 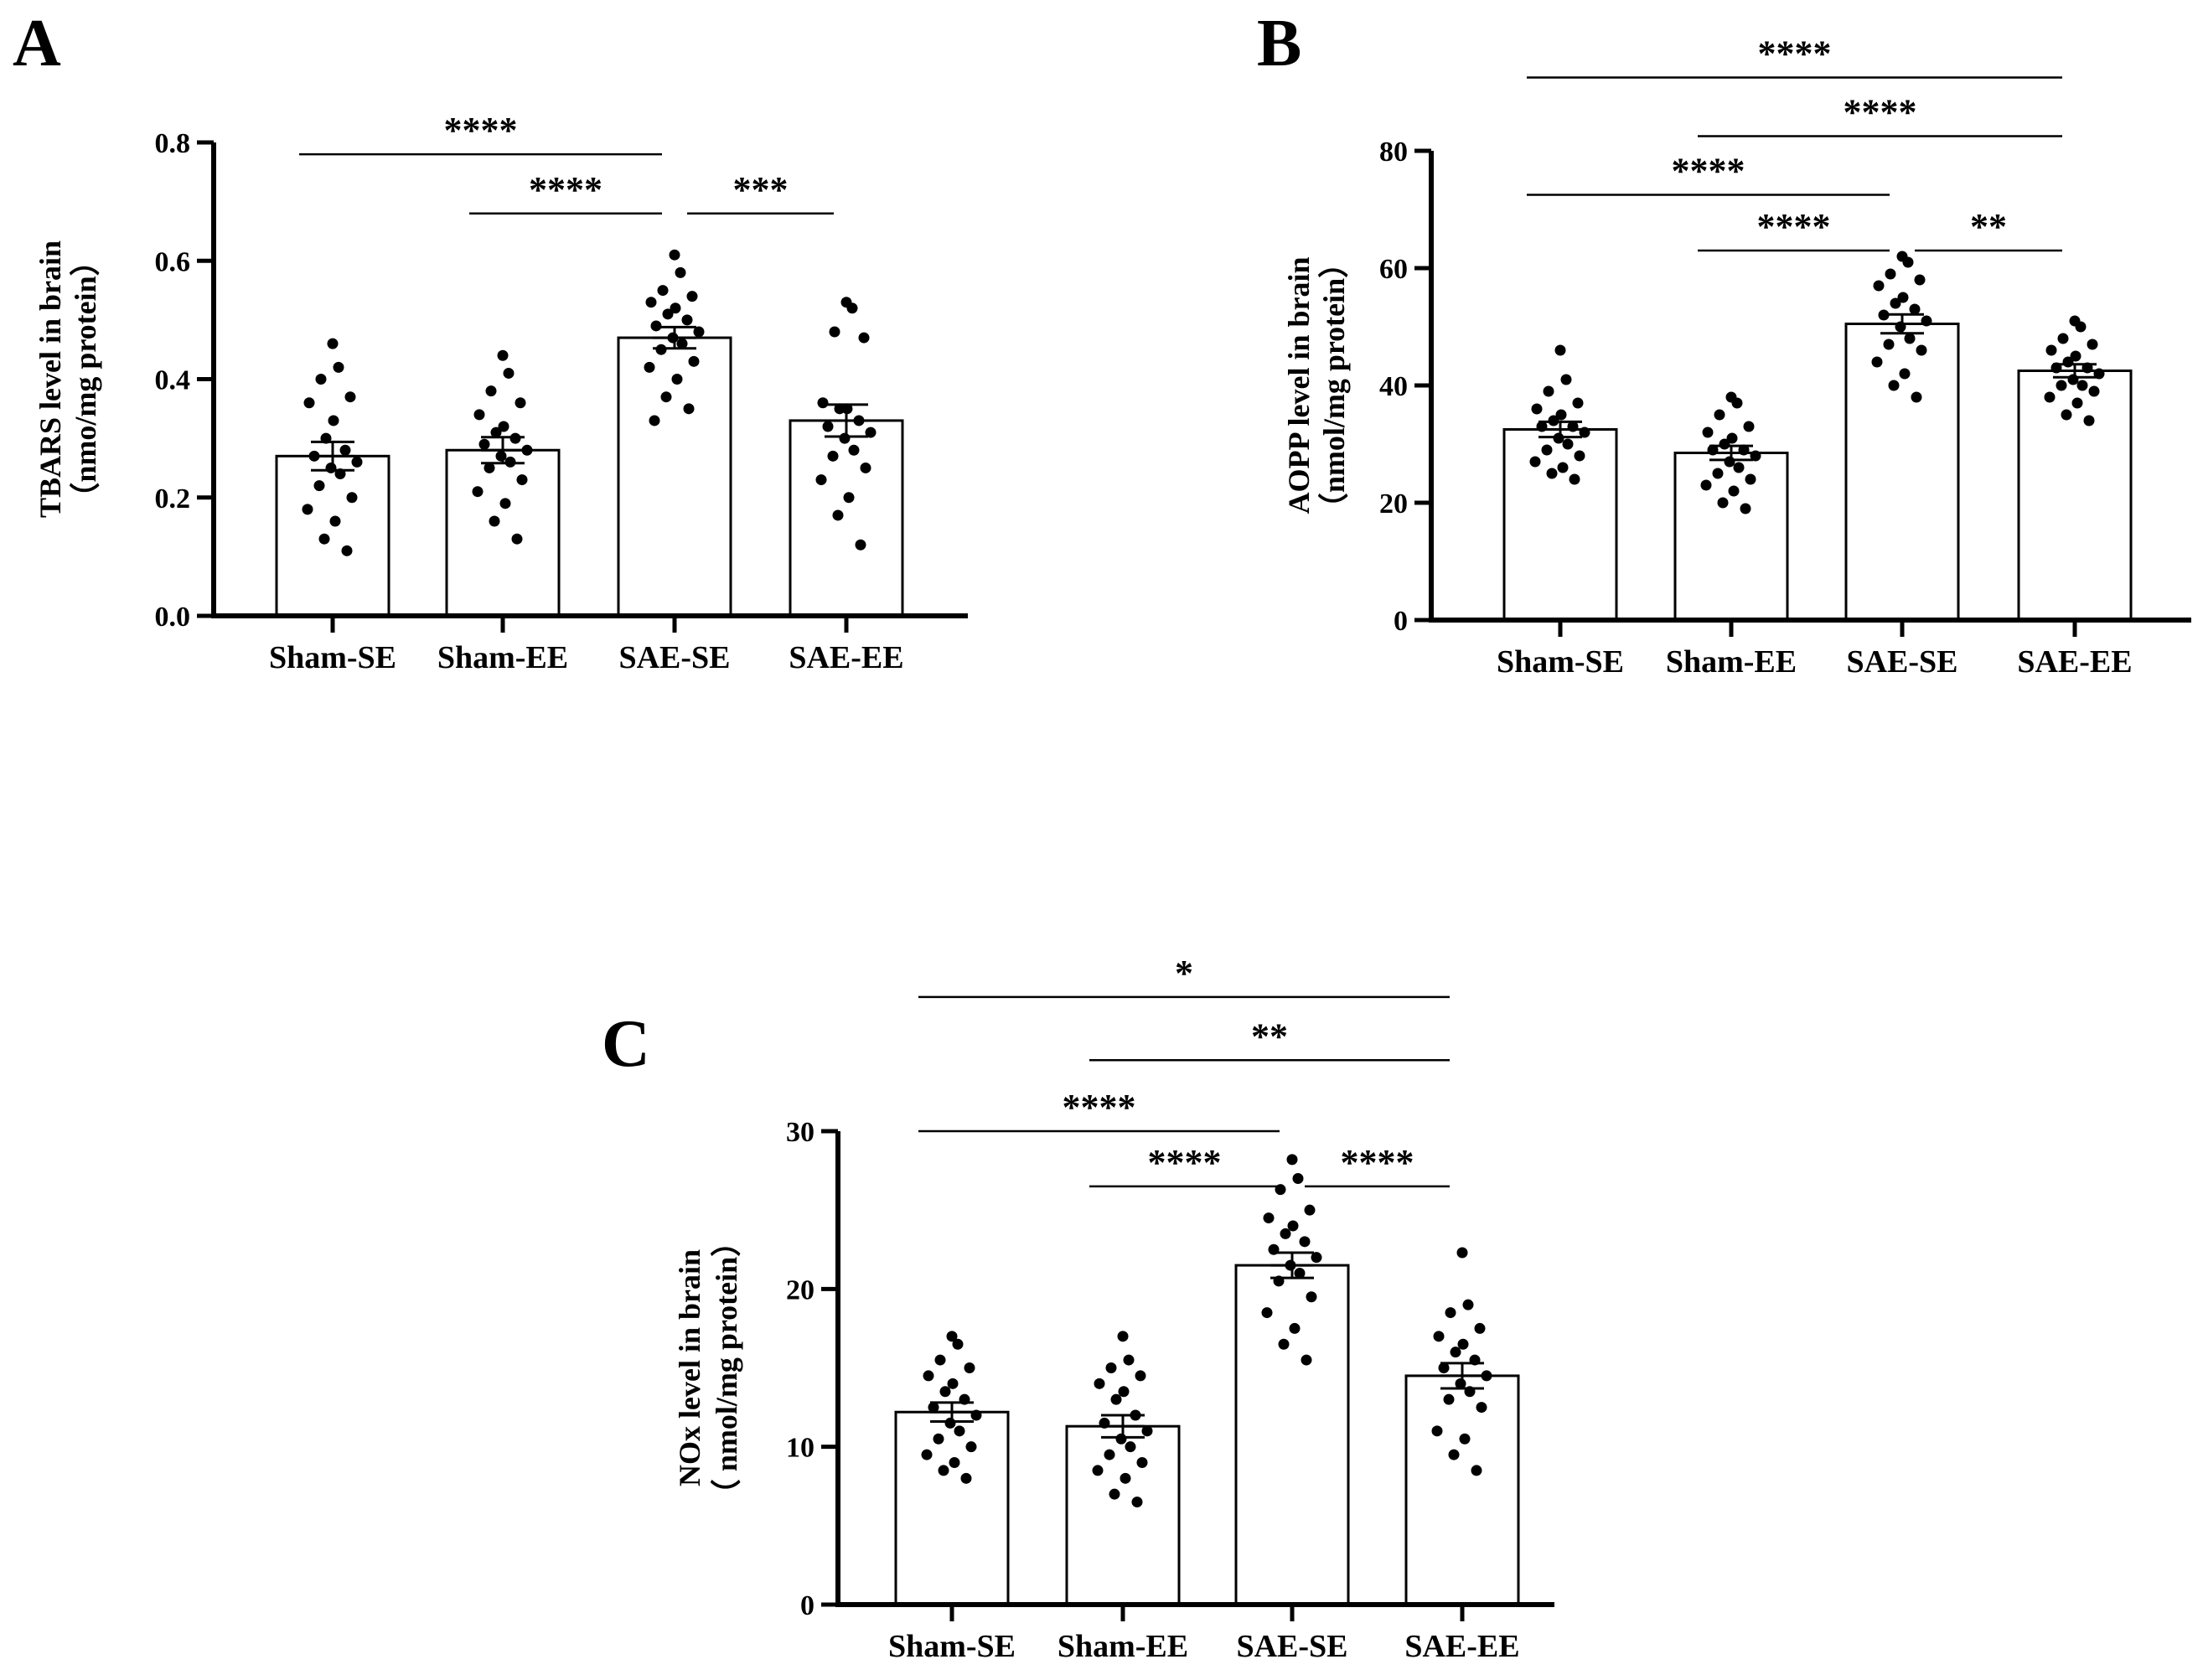 What do you see at coordinates (761, 189) in the screenshot?
I see `significance-label: ***` at bounding box center [761, 189].